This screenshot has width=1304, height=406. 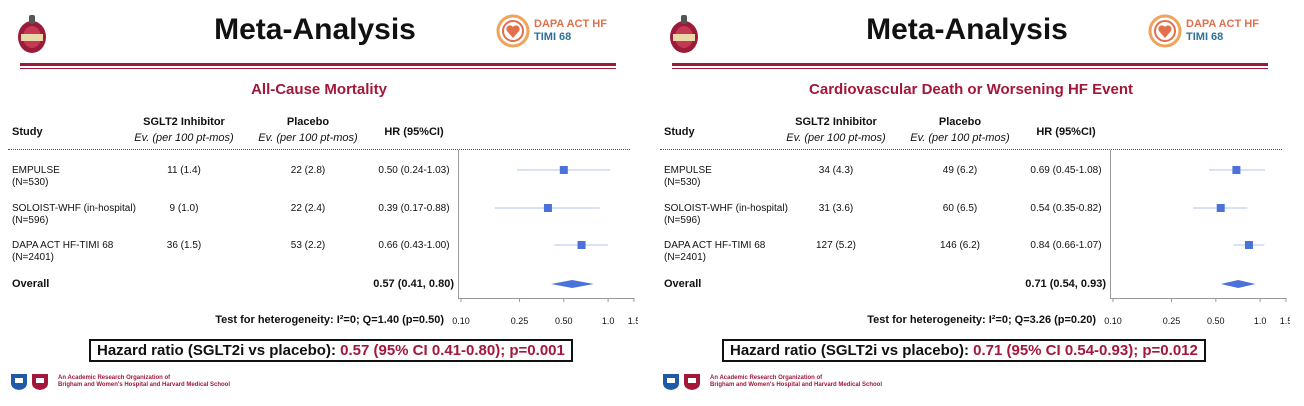 What do you see at coordinates (308, 245) in the screenshot?
I see `study-arm2: 53 (2.2)` at bounding box center [308, 245].